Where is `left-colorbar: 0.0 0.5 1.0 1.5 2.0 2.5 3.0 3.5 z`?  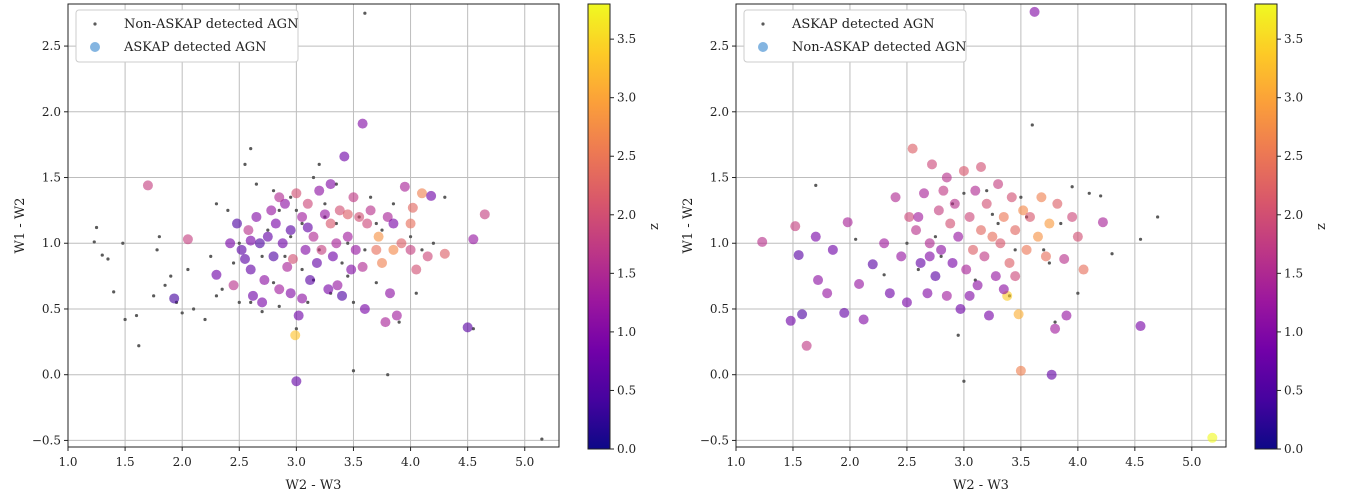 left-colorbar: 0.0 0.5 1.0 1.5 2.0 2.5 3.0 3.5 z is located at coordinates (624, 229).